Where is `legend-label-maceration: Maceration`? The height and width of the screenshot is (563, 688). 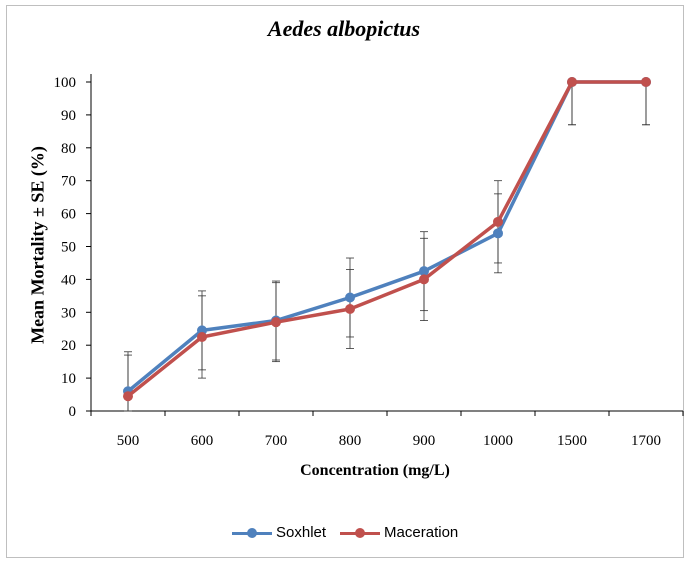 legend-label-maceration: Maceration is located at coordinates (421, 532).